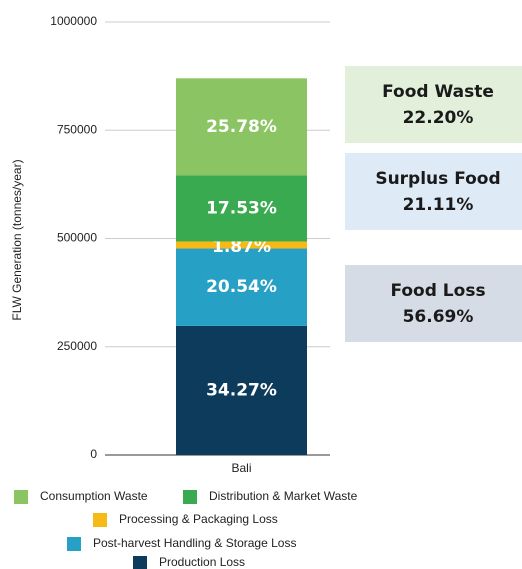 The height and width of the screenshot is (569, 522). I want to click on data-label: 17.53%, so click(241, 208).